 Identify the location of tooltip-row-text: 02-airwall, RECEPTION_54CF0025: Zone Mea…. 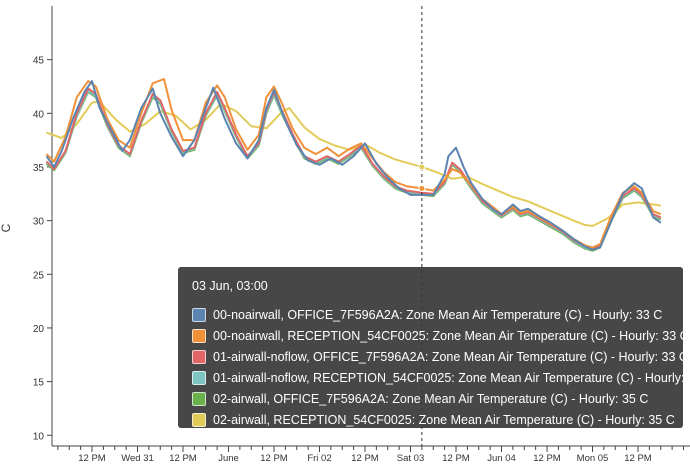
(444, 419).